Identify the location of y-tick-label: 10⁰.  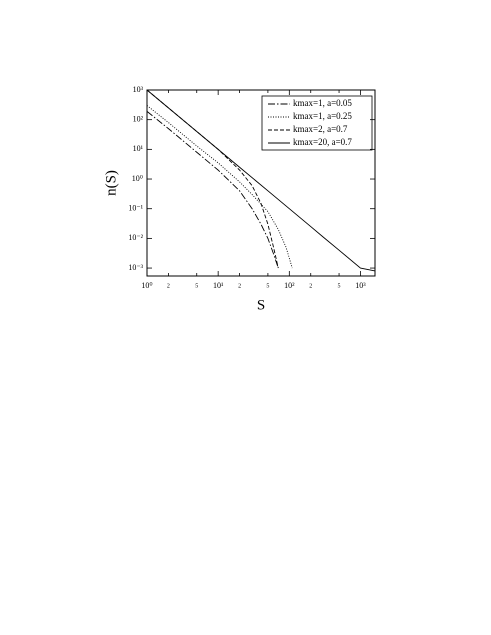
(137, 178).